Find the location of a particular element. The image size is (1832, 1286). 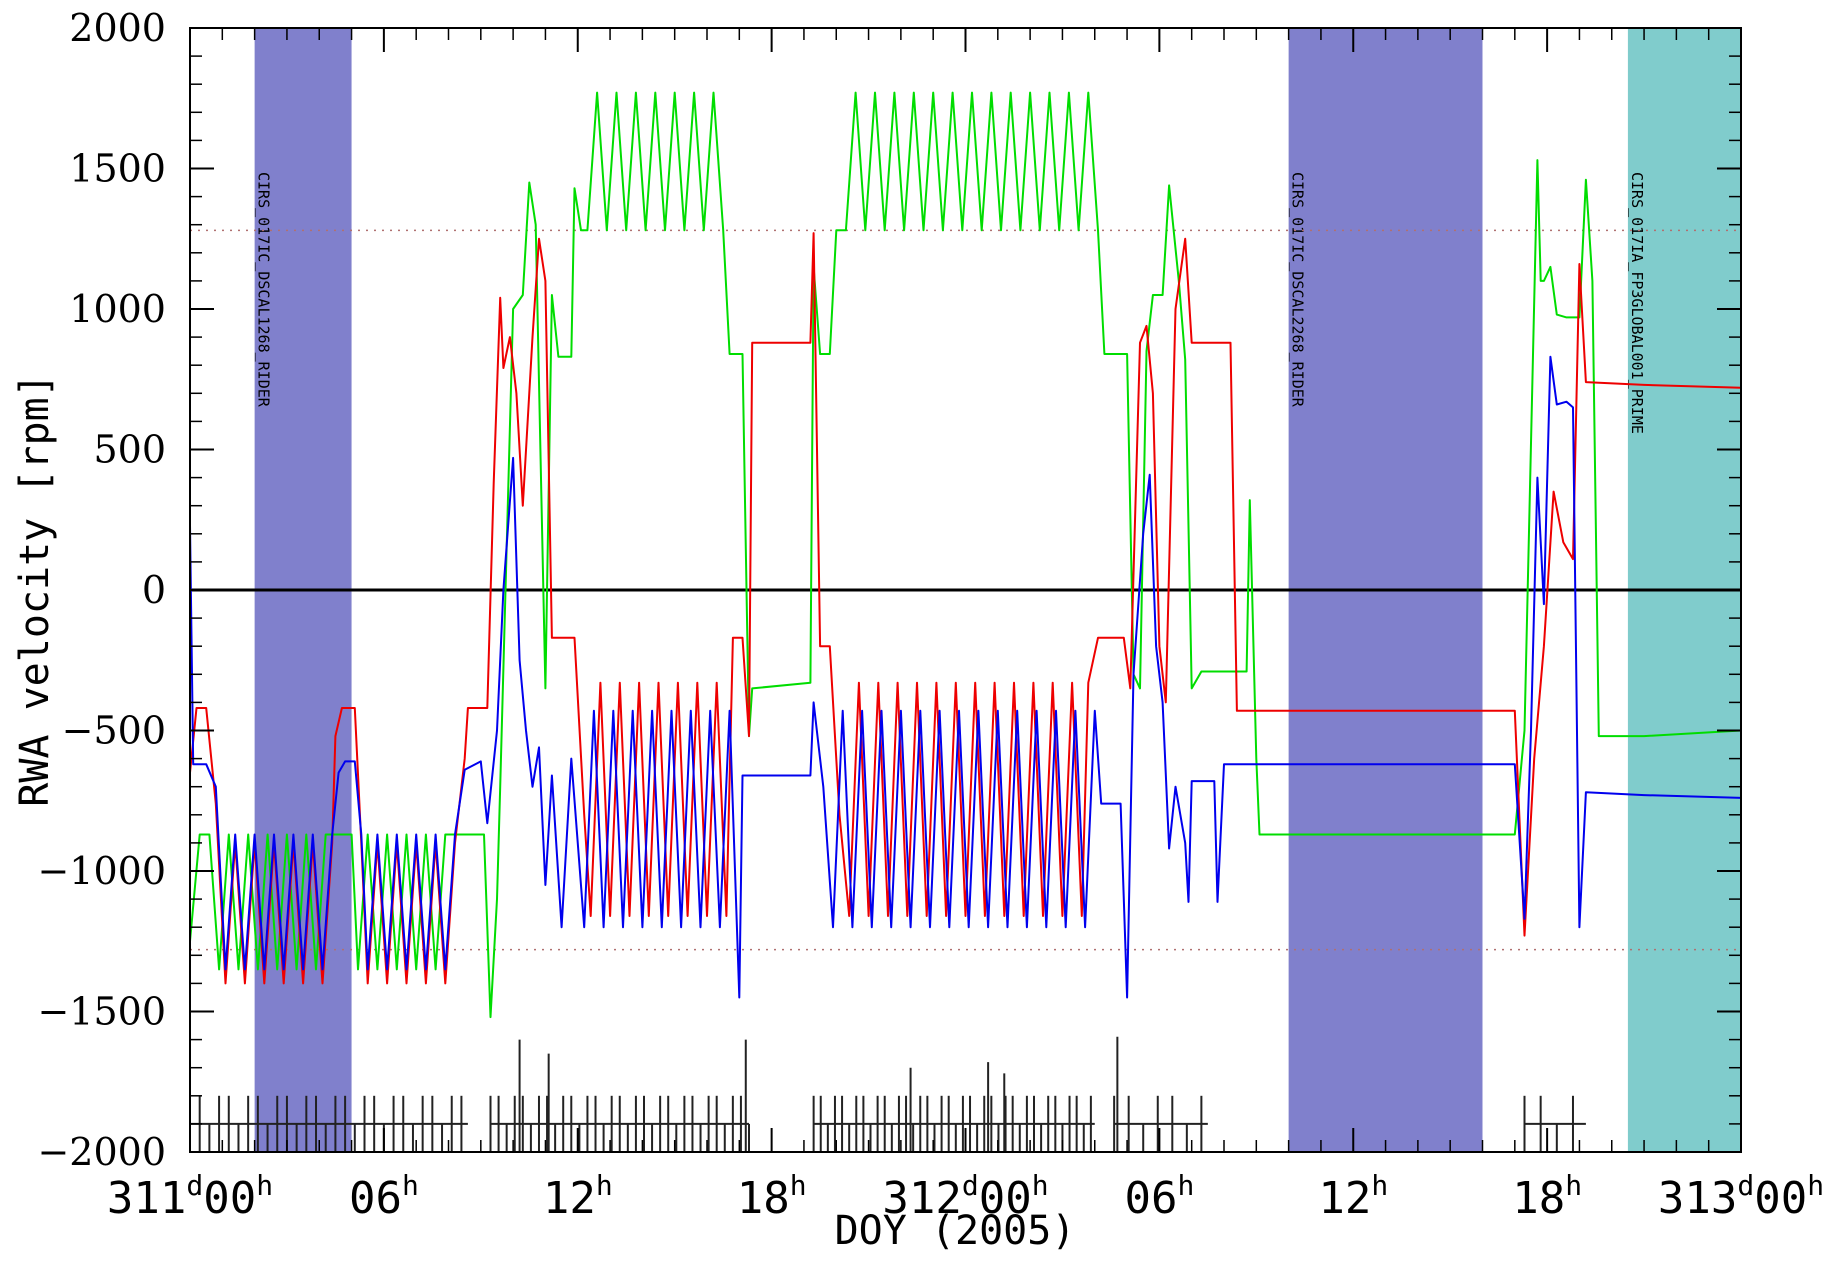

y-tick-label: 0 is located at coordinates (154, 590).